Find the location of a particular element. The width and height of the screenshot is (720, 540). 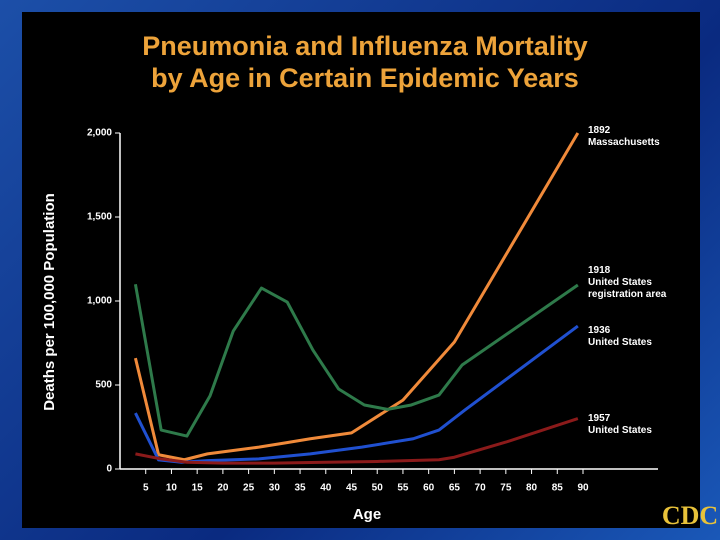

x-tick-label: 35 is located at coordinates (300, 488).